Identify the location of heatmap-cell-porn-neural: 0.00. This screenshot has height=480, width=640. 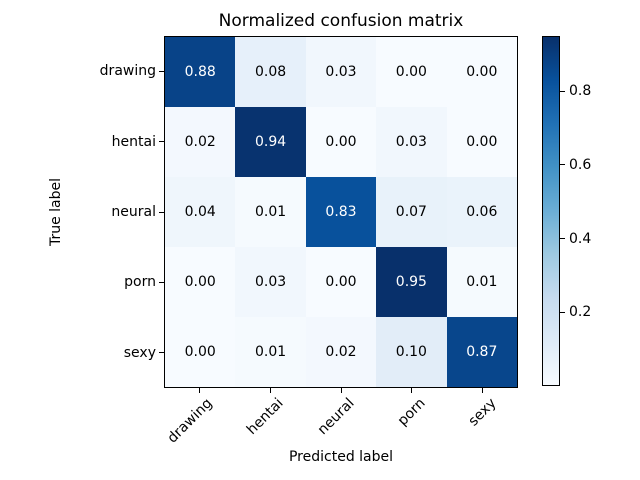
(341, 282).